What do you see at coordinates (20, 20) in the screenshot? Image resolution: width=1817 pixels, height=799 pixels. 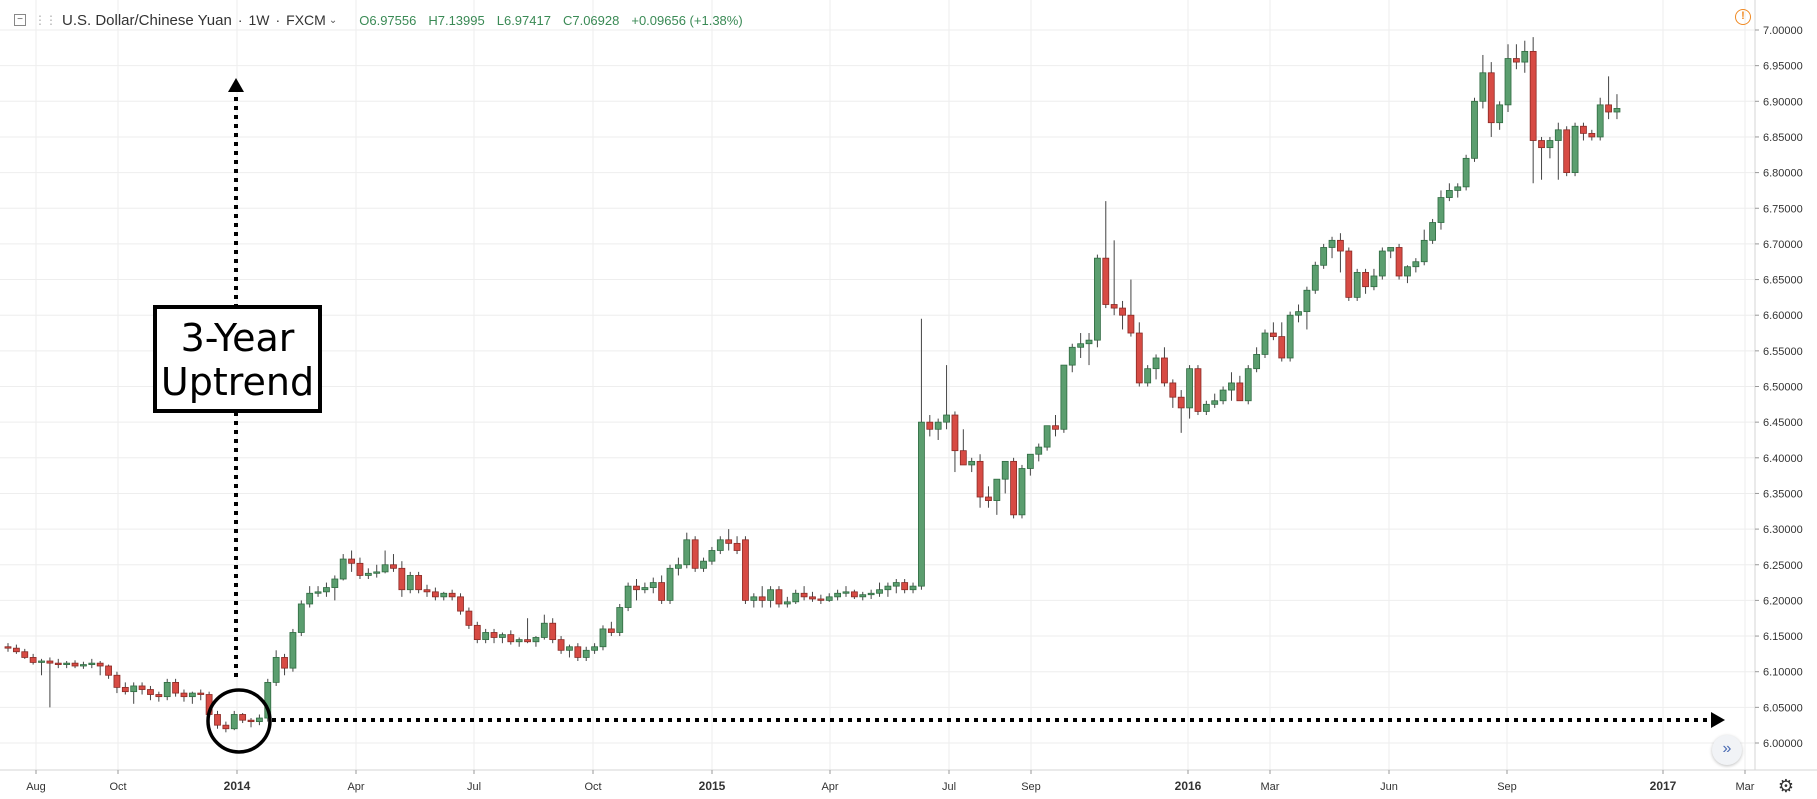 I see `minus-square-icon: −` at bounding box center [20, 20].